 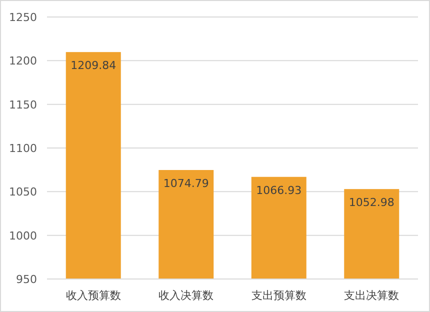 I want to click on data-label: 1209.84, so click(x=93, y=65).